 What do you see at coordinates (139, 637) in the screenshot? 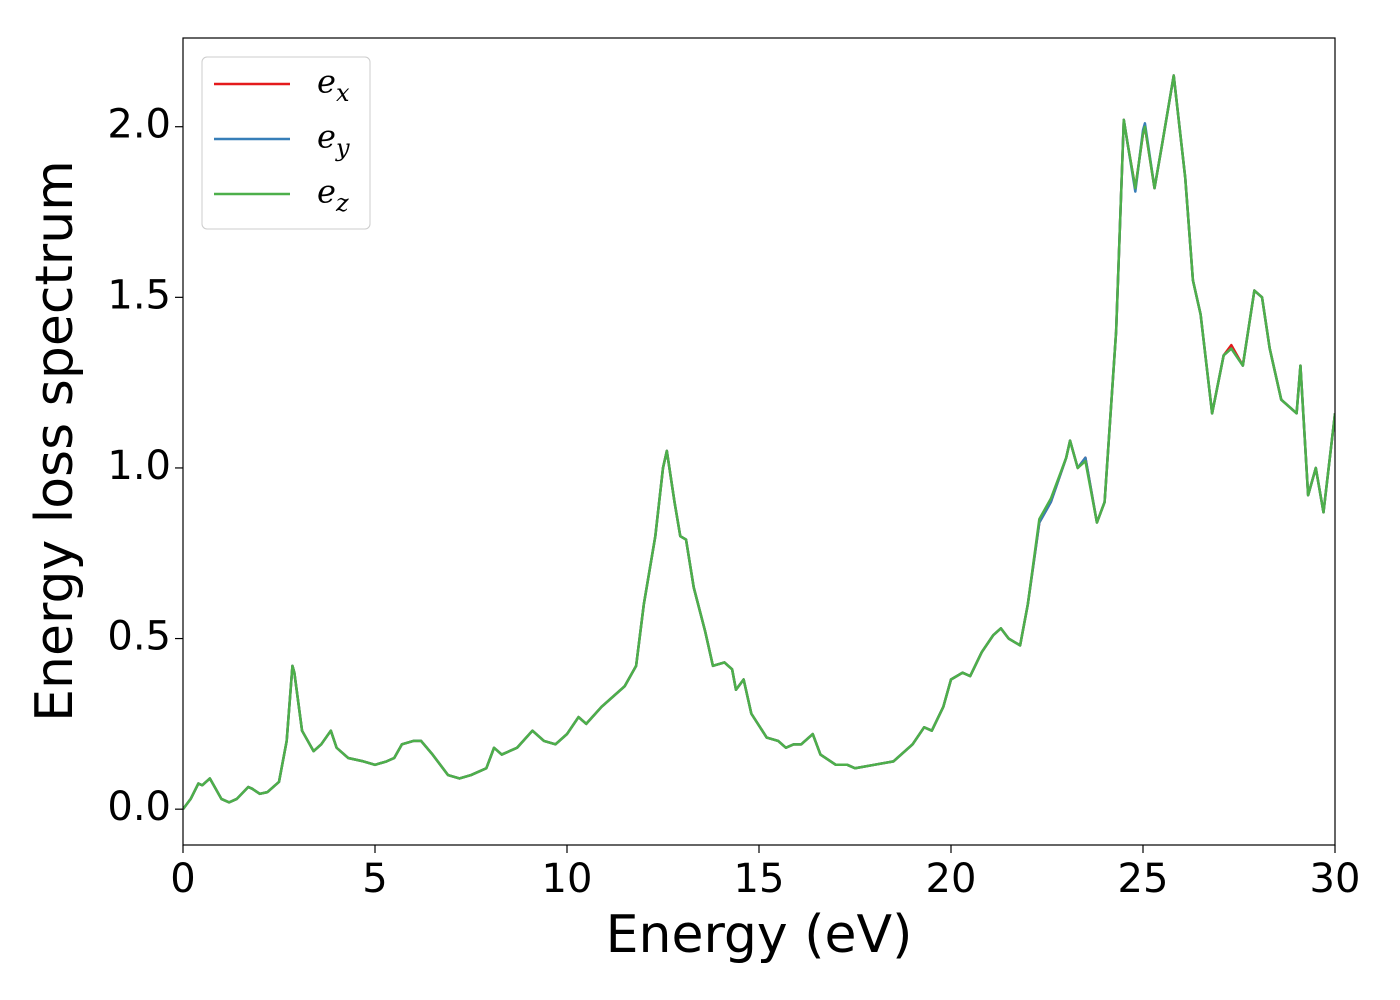
I see `y-tick-label: 0.5` at bounding box center [139, 637].